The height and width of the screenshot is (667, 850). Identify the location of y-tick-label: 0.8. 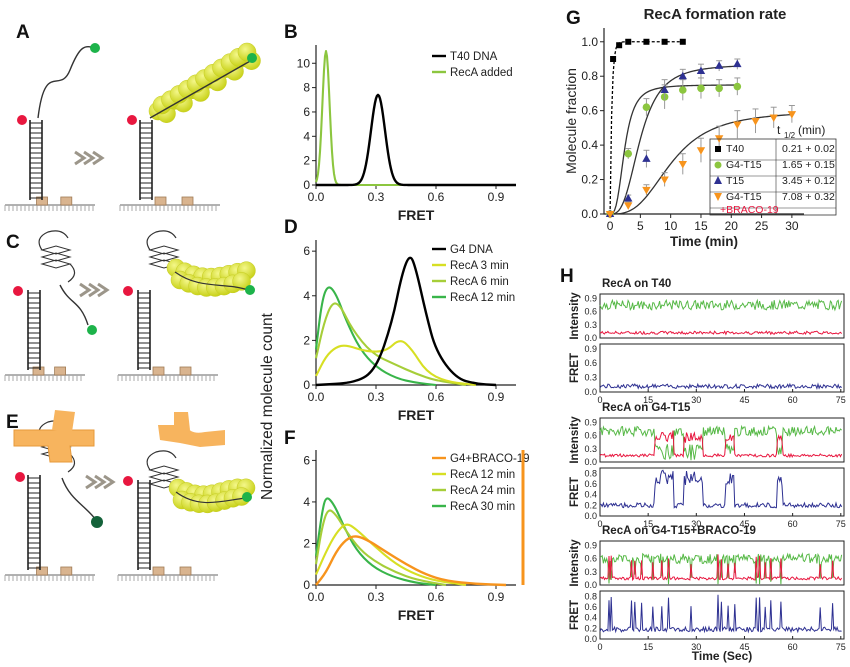
(589, 76).